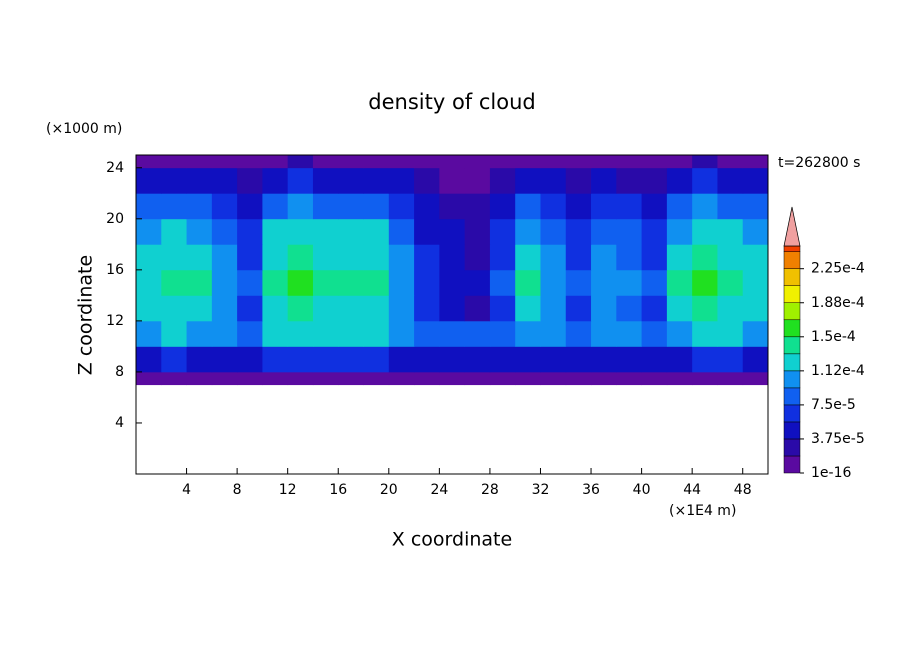 This screenshot has height=654, width=904. I want to click on colorbar-label: 1.5e-4, so click(833, 337).